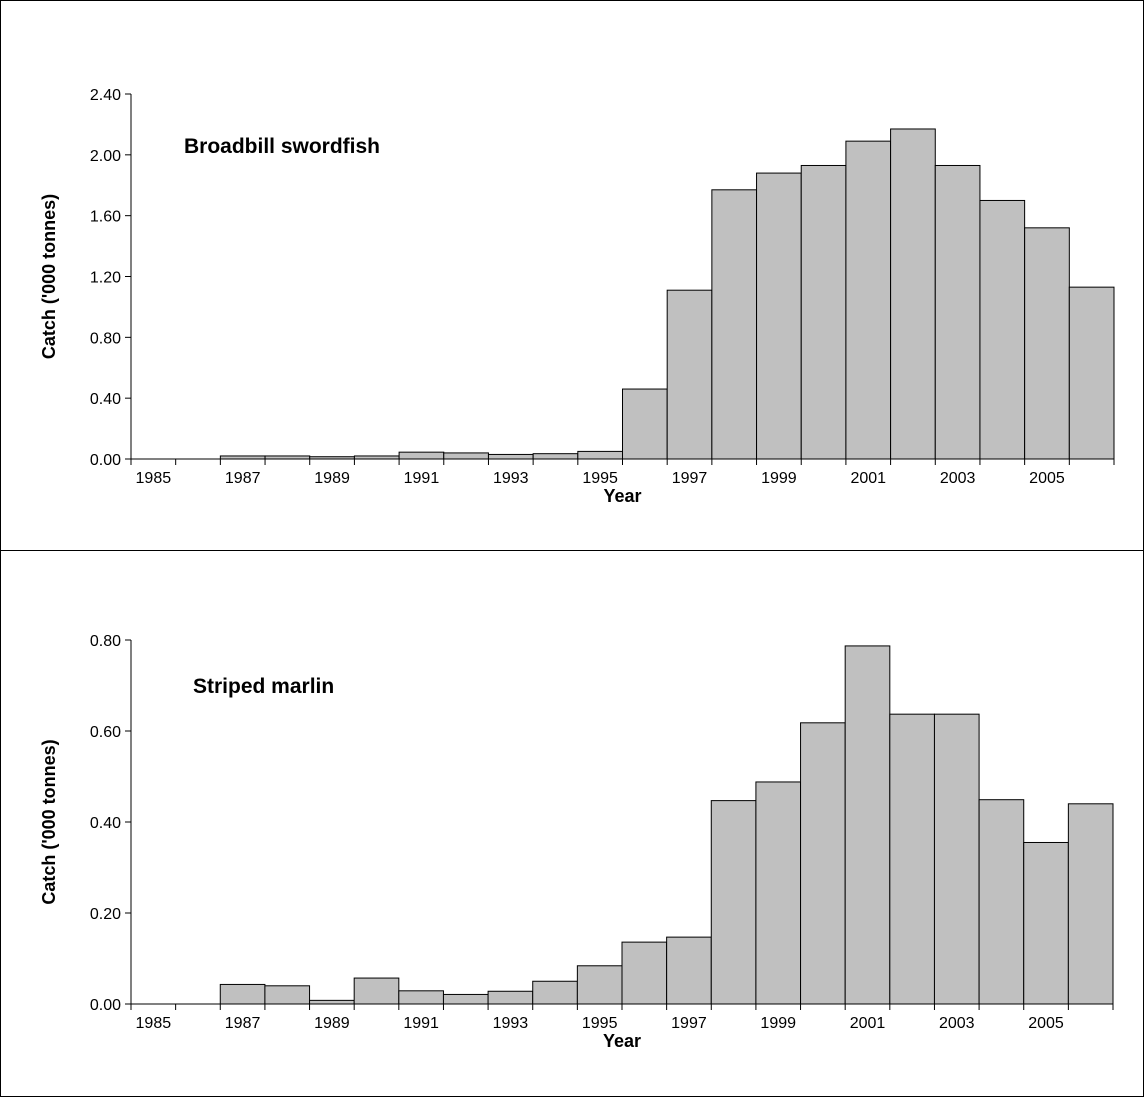 The height and width of the screenshot is (1098, 1144). What do you see at coordinates (282, 146) in the screenshot?
I see `chart-title: Broadbill swordfish` at bounding box center [282, 146].